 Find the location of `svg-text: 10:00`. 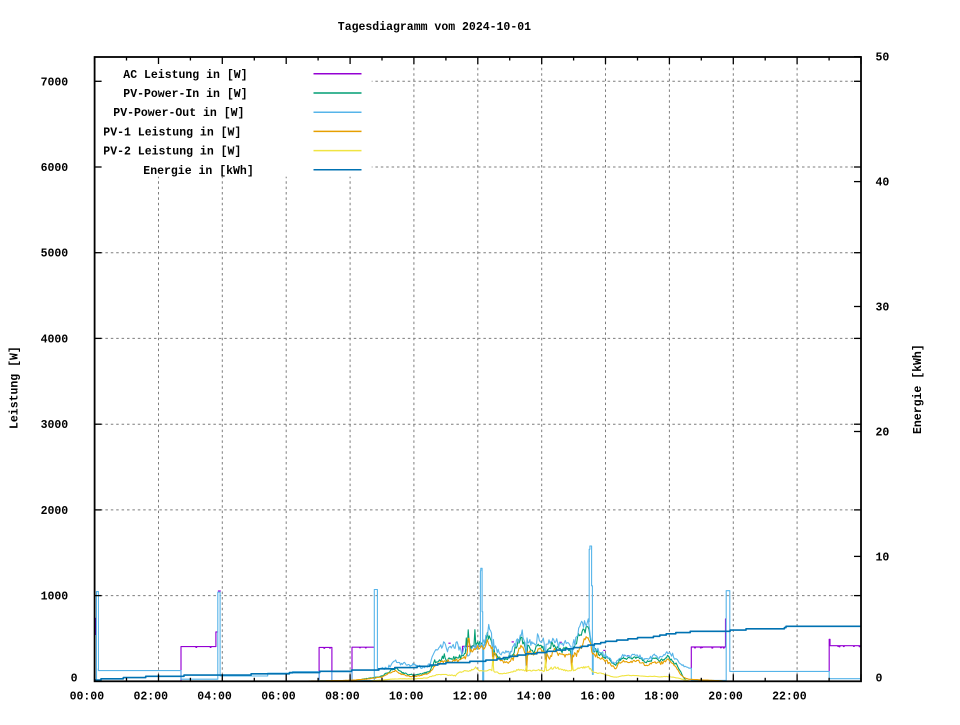

svg-text: 10:00 is located at coordinates (406, 697).